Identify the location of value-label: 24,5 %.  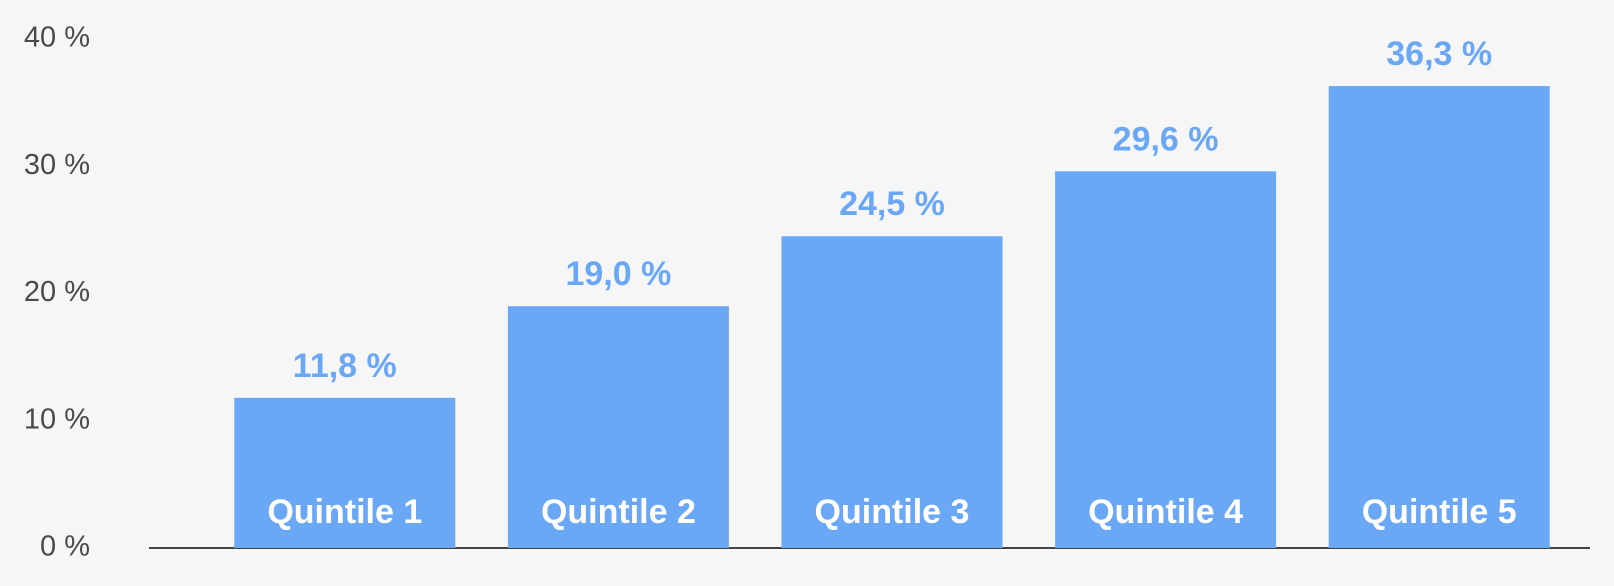
(892, 204).